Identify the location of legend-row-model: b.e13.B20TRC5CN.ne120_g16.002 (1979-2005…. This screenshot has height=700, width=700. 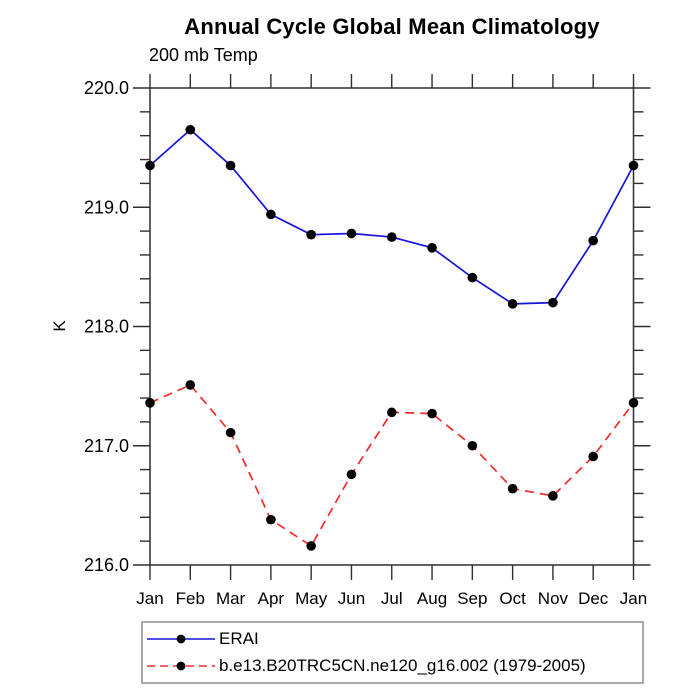
(394, 666).